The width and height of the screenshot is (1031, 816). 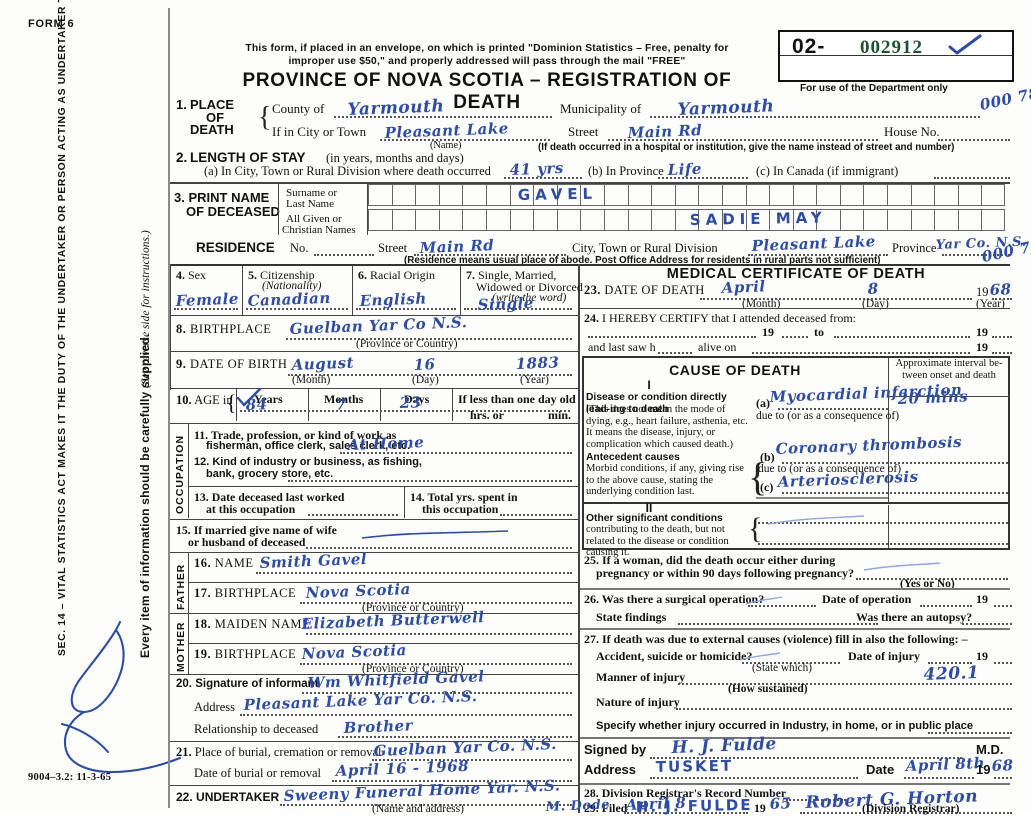 I want to click on cause-b-underline, so click(x=835, y=463).